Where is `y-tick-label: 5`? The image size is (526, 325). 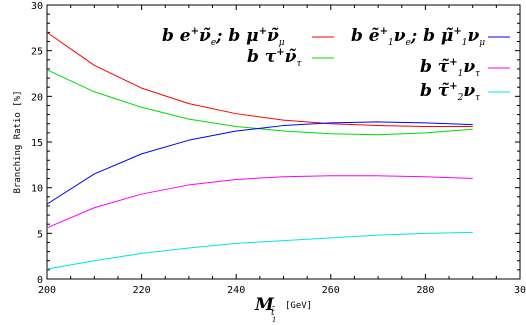 y-tick-label: 5 is located at coordinates (40, 234).